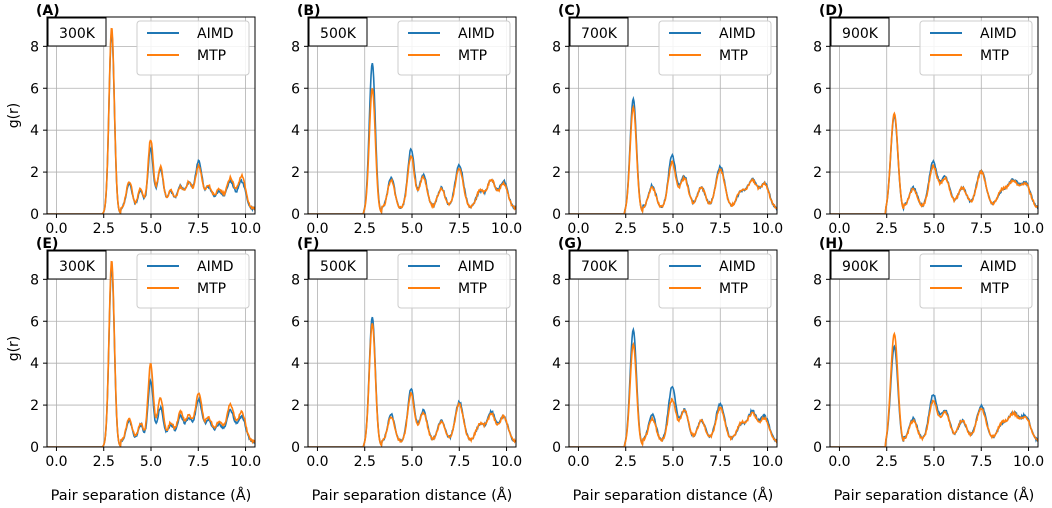 Image resolution: width=1052 pixels, height=508 pixels. I want to click on panel-b: 0.0 2.5 5.0 7.5 10.0 0 2 4 6 8 (B)500K AIMD MTP, so click(406, 120).